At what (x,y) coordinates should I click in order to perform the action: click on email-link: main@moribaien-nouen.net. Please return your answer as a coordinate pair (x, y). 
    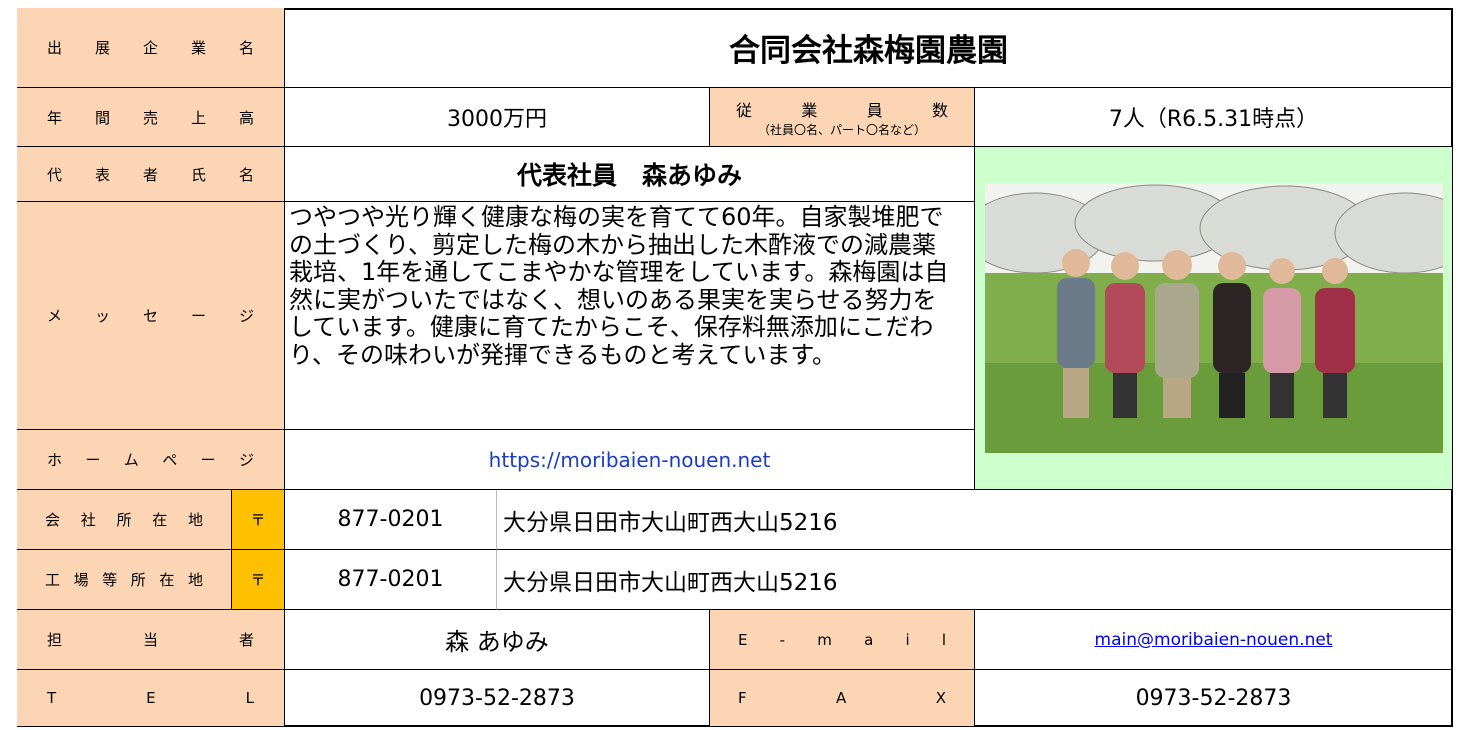
    Looking at the image, I should click on (1214, 640).